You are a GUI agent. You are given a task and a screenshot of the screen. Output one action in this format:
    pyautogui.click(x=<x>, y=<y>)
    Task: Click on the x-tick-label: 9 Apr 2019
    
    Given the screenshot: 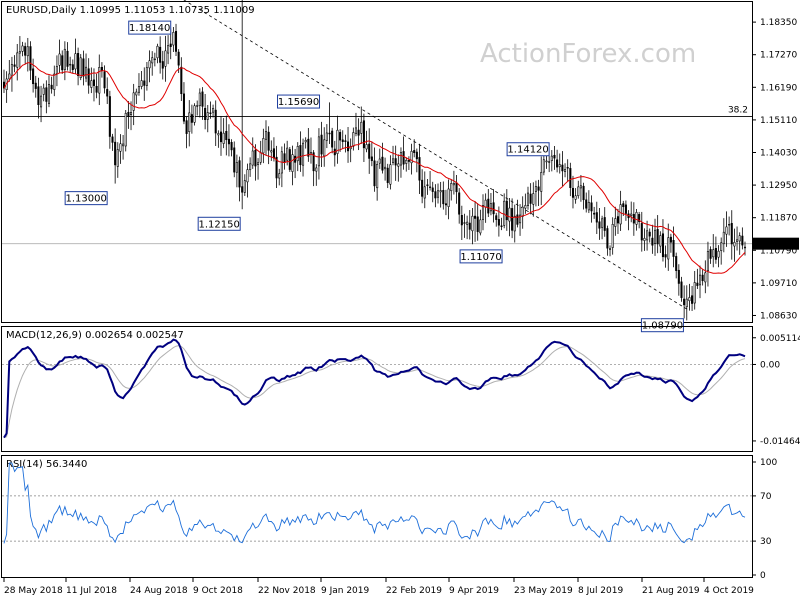 What is the action you would take?
    pyautogui.click(x=474, y=591)
    